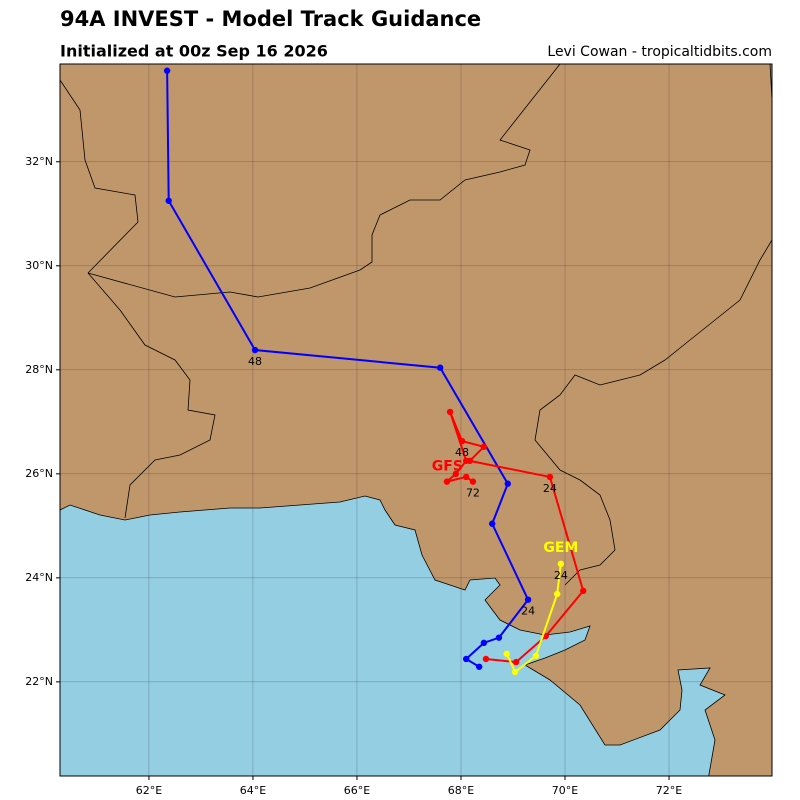 The height and width of the screenshot is (800, 800). I want to click on subtitle: Initialized at 00z Sep 16 2026, so click(194, 51).